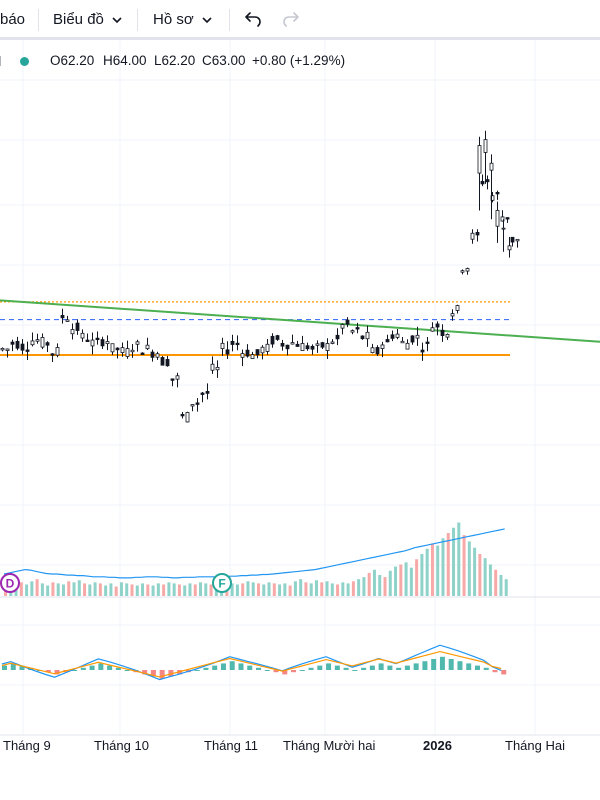 The image size is (600, 800). Describe the element at coordinates (224, 60) in the screenshot. I see `close-value: C63.00` at that location.